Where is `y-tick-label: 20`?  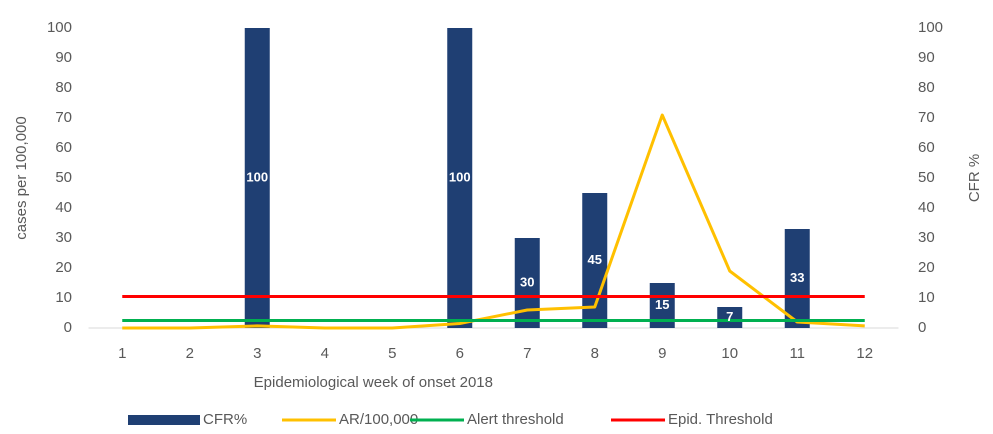
y-tick-label: 20 is located at coordinates (63, 267).